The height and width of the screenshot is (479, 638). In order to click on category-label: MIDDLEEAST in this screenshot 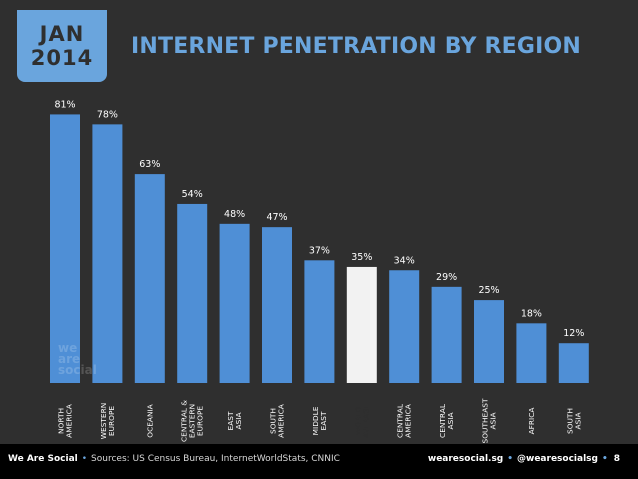, I will do `click(319, 420)`.